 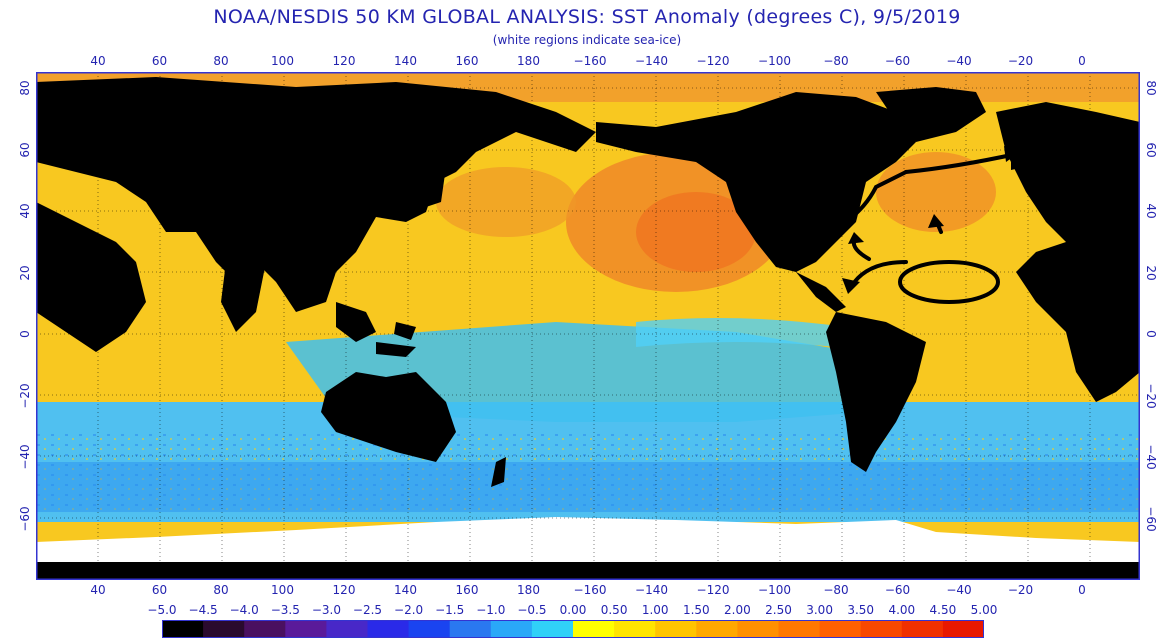 I want to click on lat-tick-right: 80, so click(x=1151, y=88).